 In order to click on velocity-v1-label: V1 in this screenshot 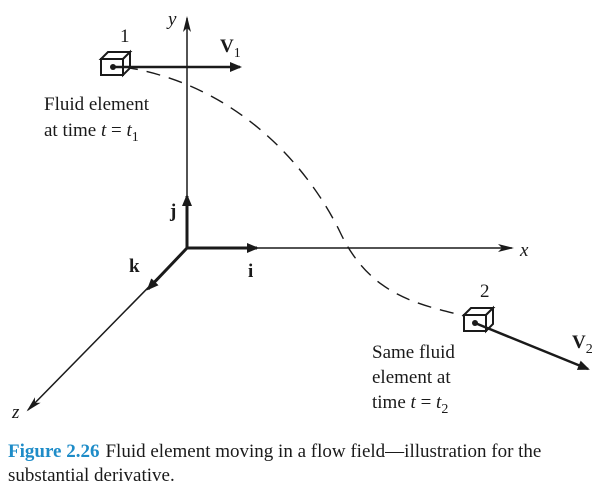, I will do `click(230, 48)`.